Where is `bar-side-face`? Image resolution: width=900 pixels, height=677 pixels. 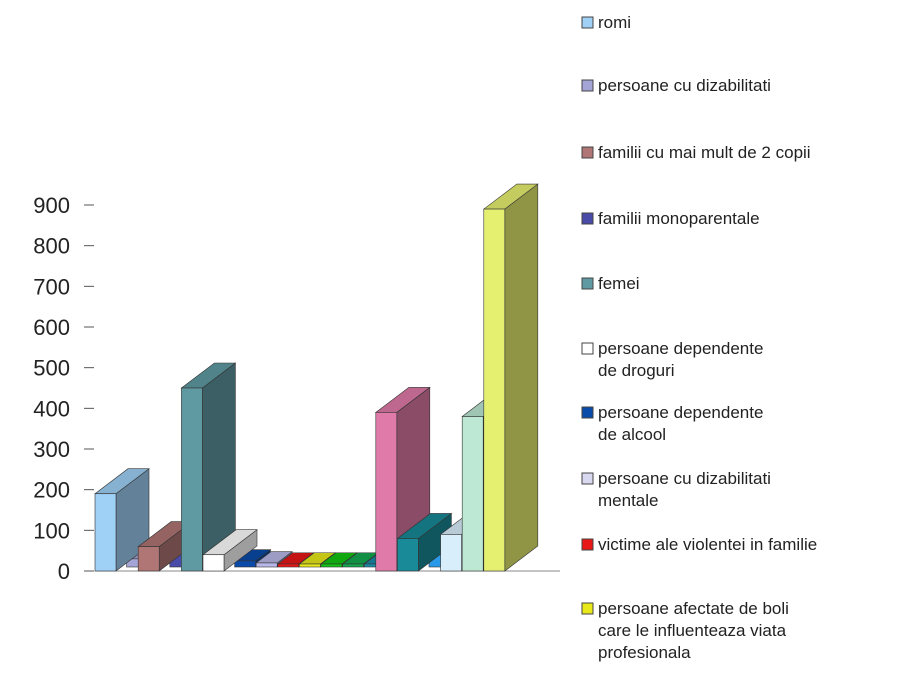 bar-side-face is located at coordinates (521, 377).